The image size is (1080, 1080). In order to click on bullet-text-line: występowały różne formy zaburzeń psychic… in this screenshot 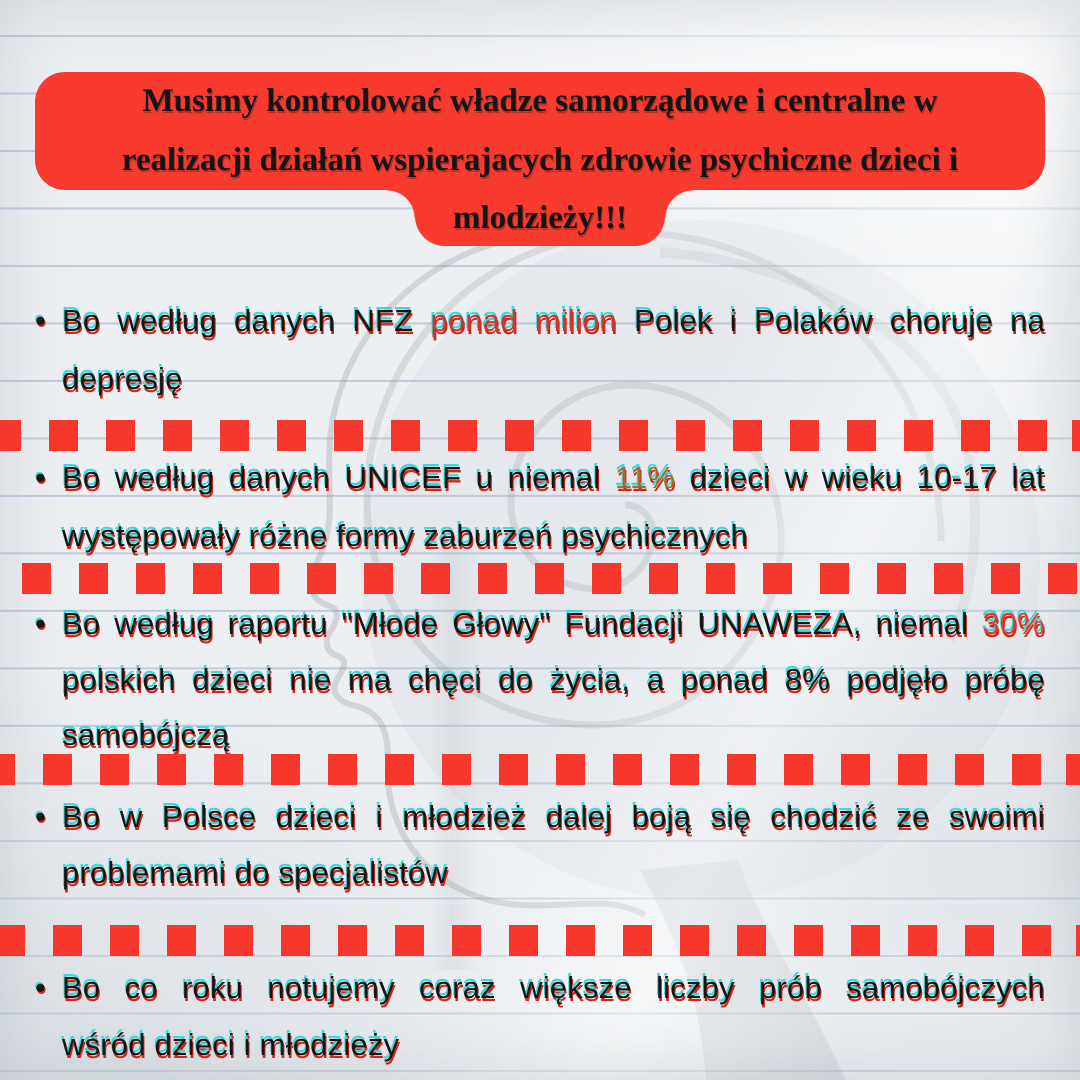, I will do `click(553, 536)`.